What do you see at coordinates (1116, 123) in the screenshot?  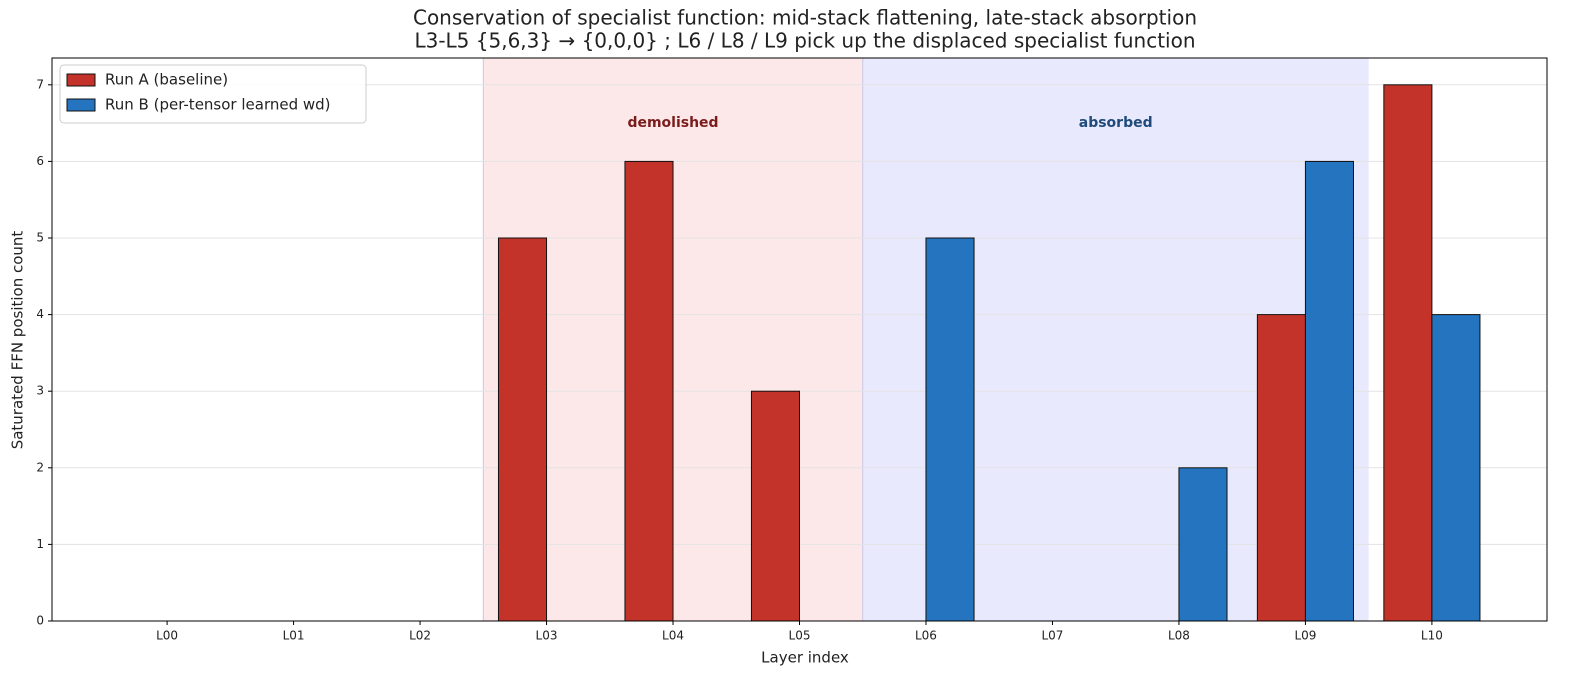 I see `region-label: absorbed` at bounding box center [1116, 123].